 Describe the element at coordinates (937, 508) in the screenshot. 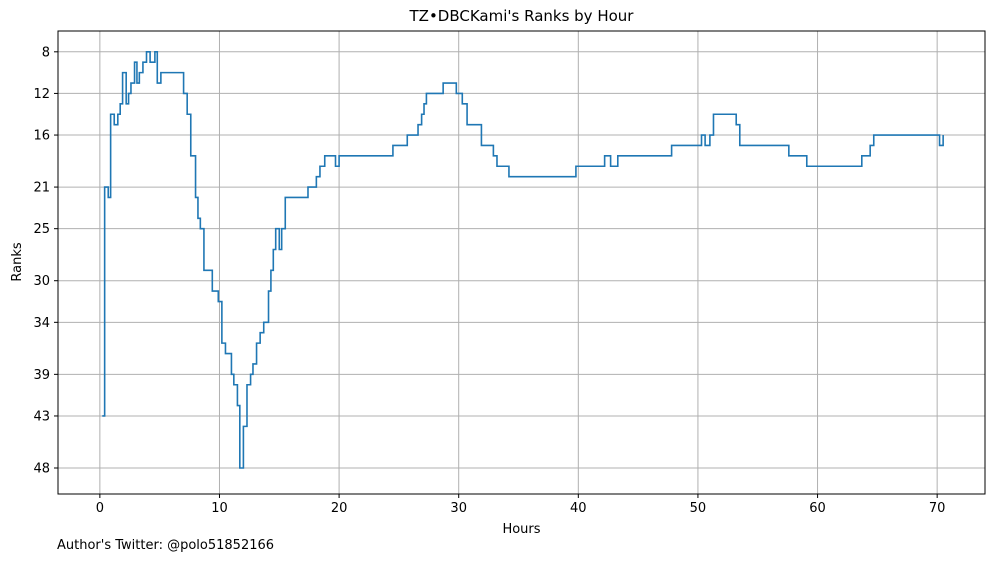

I see `x-tick-label: 70` at that location.